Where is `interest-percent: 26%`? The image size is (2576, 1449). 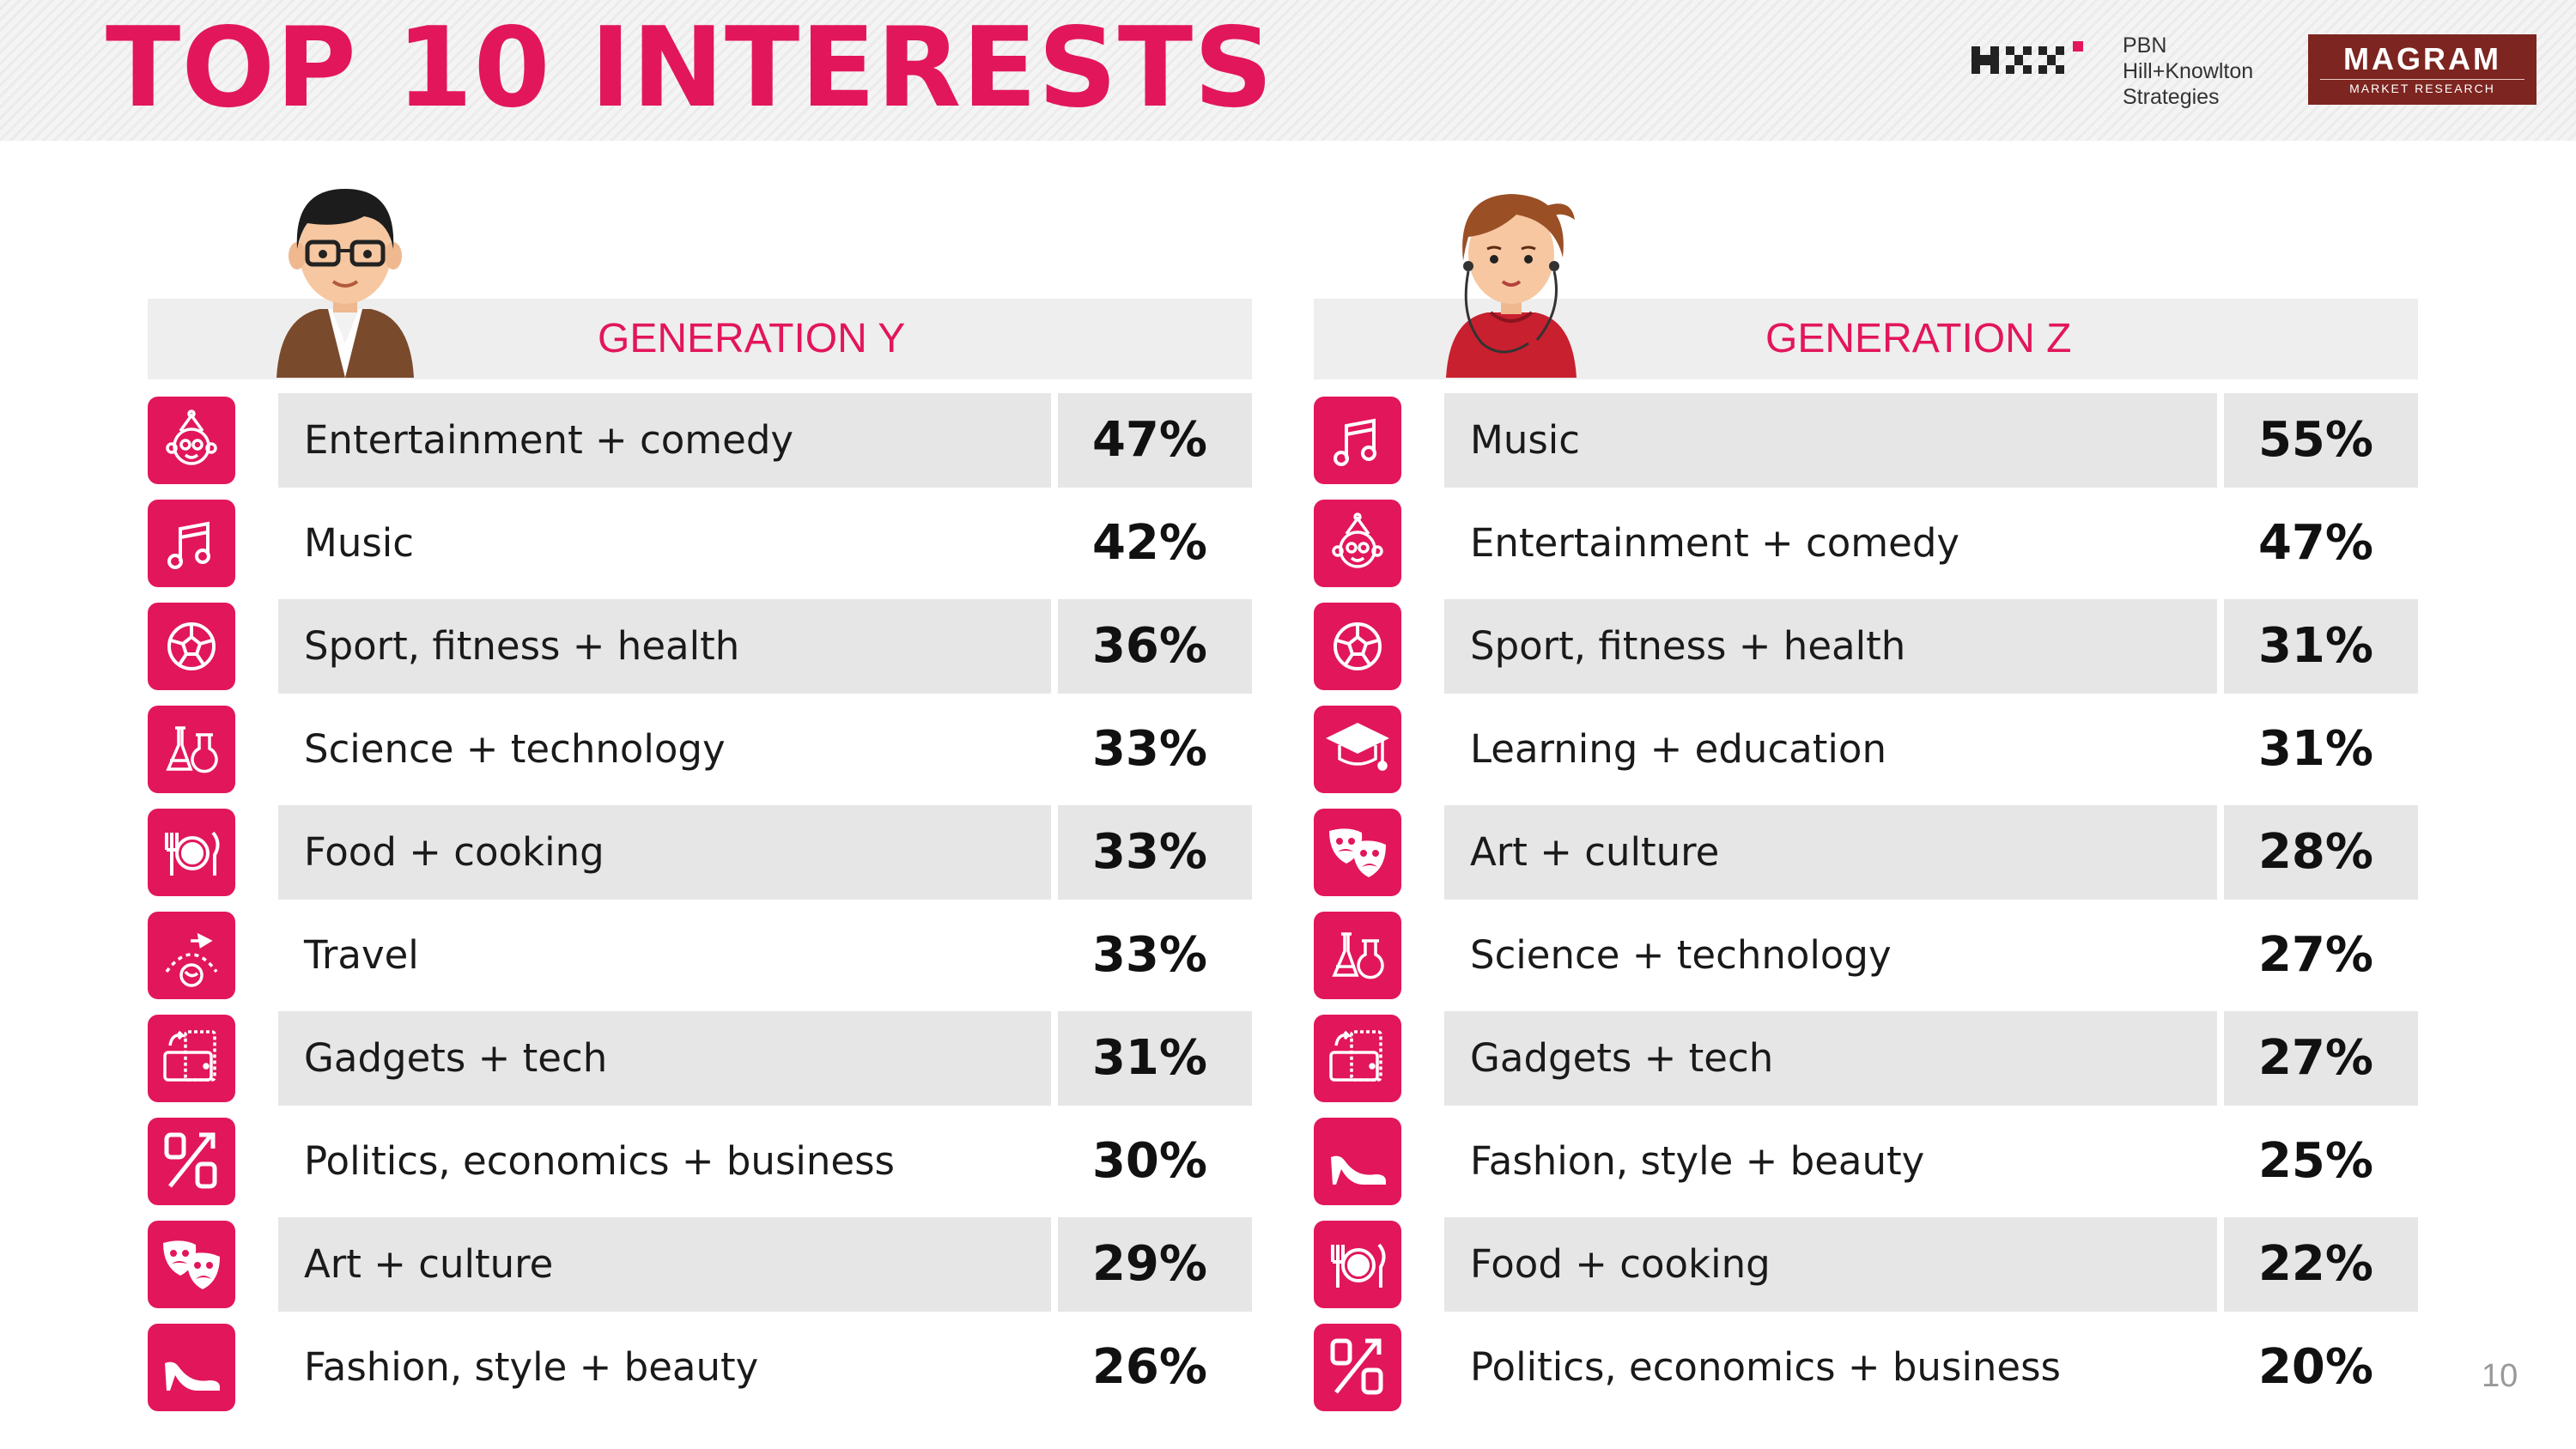
interest-percent: 26% is located at coordinates (1149, 1367).